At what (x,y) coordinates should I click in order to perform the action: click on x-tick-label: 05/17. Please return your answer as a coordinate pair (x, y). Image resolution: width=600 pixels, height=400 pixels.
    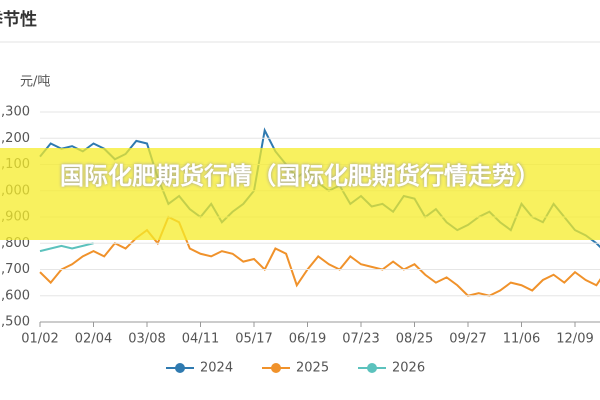
    Looking at the image, I should click on (253, 339).